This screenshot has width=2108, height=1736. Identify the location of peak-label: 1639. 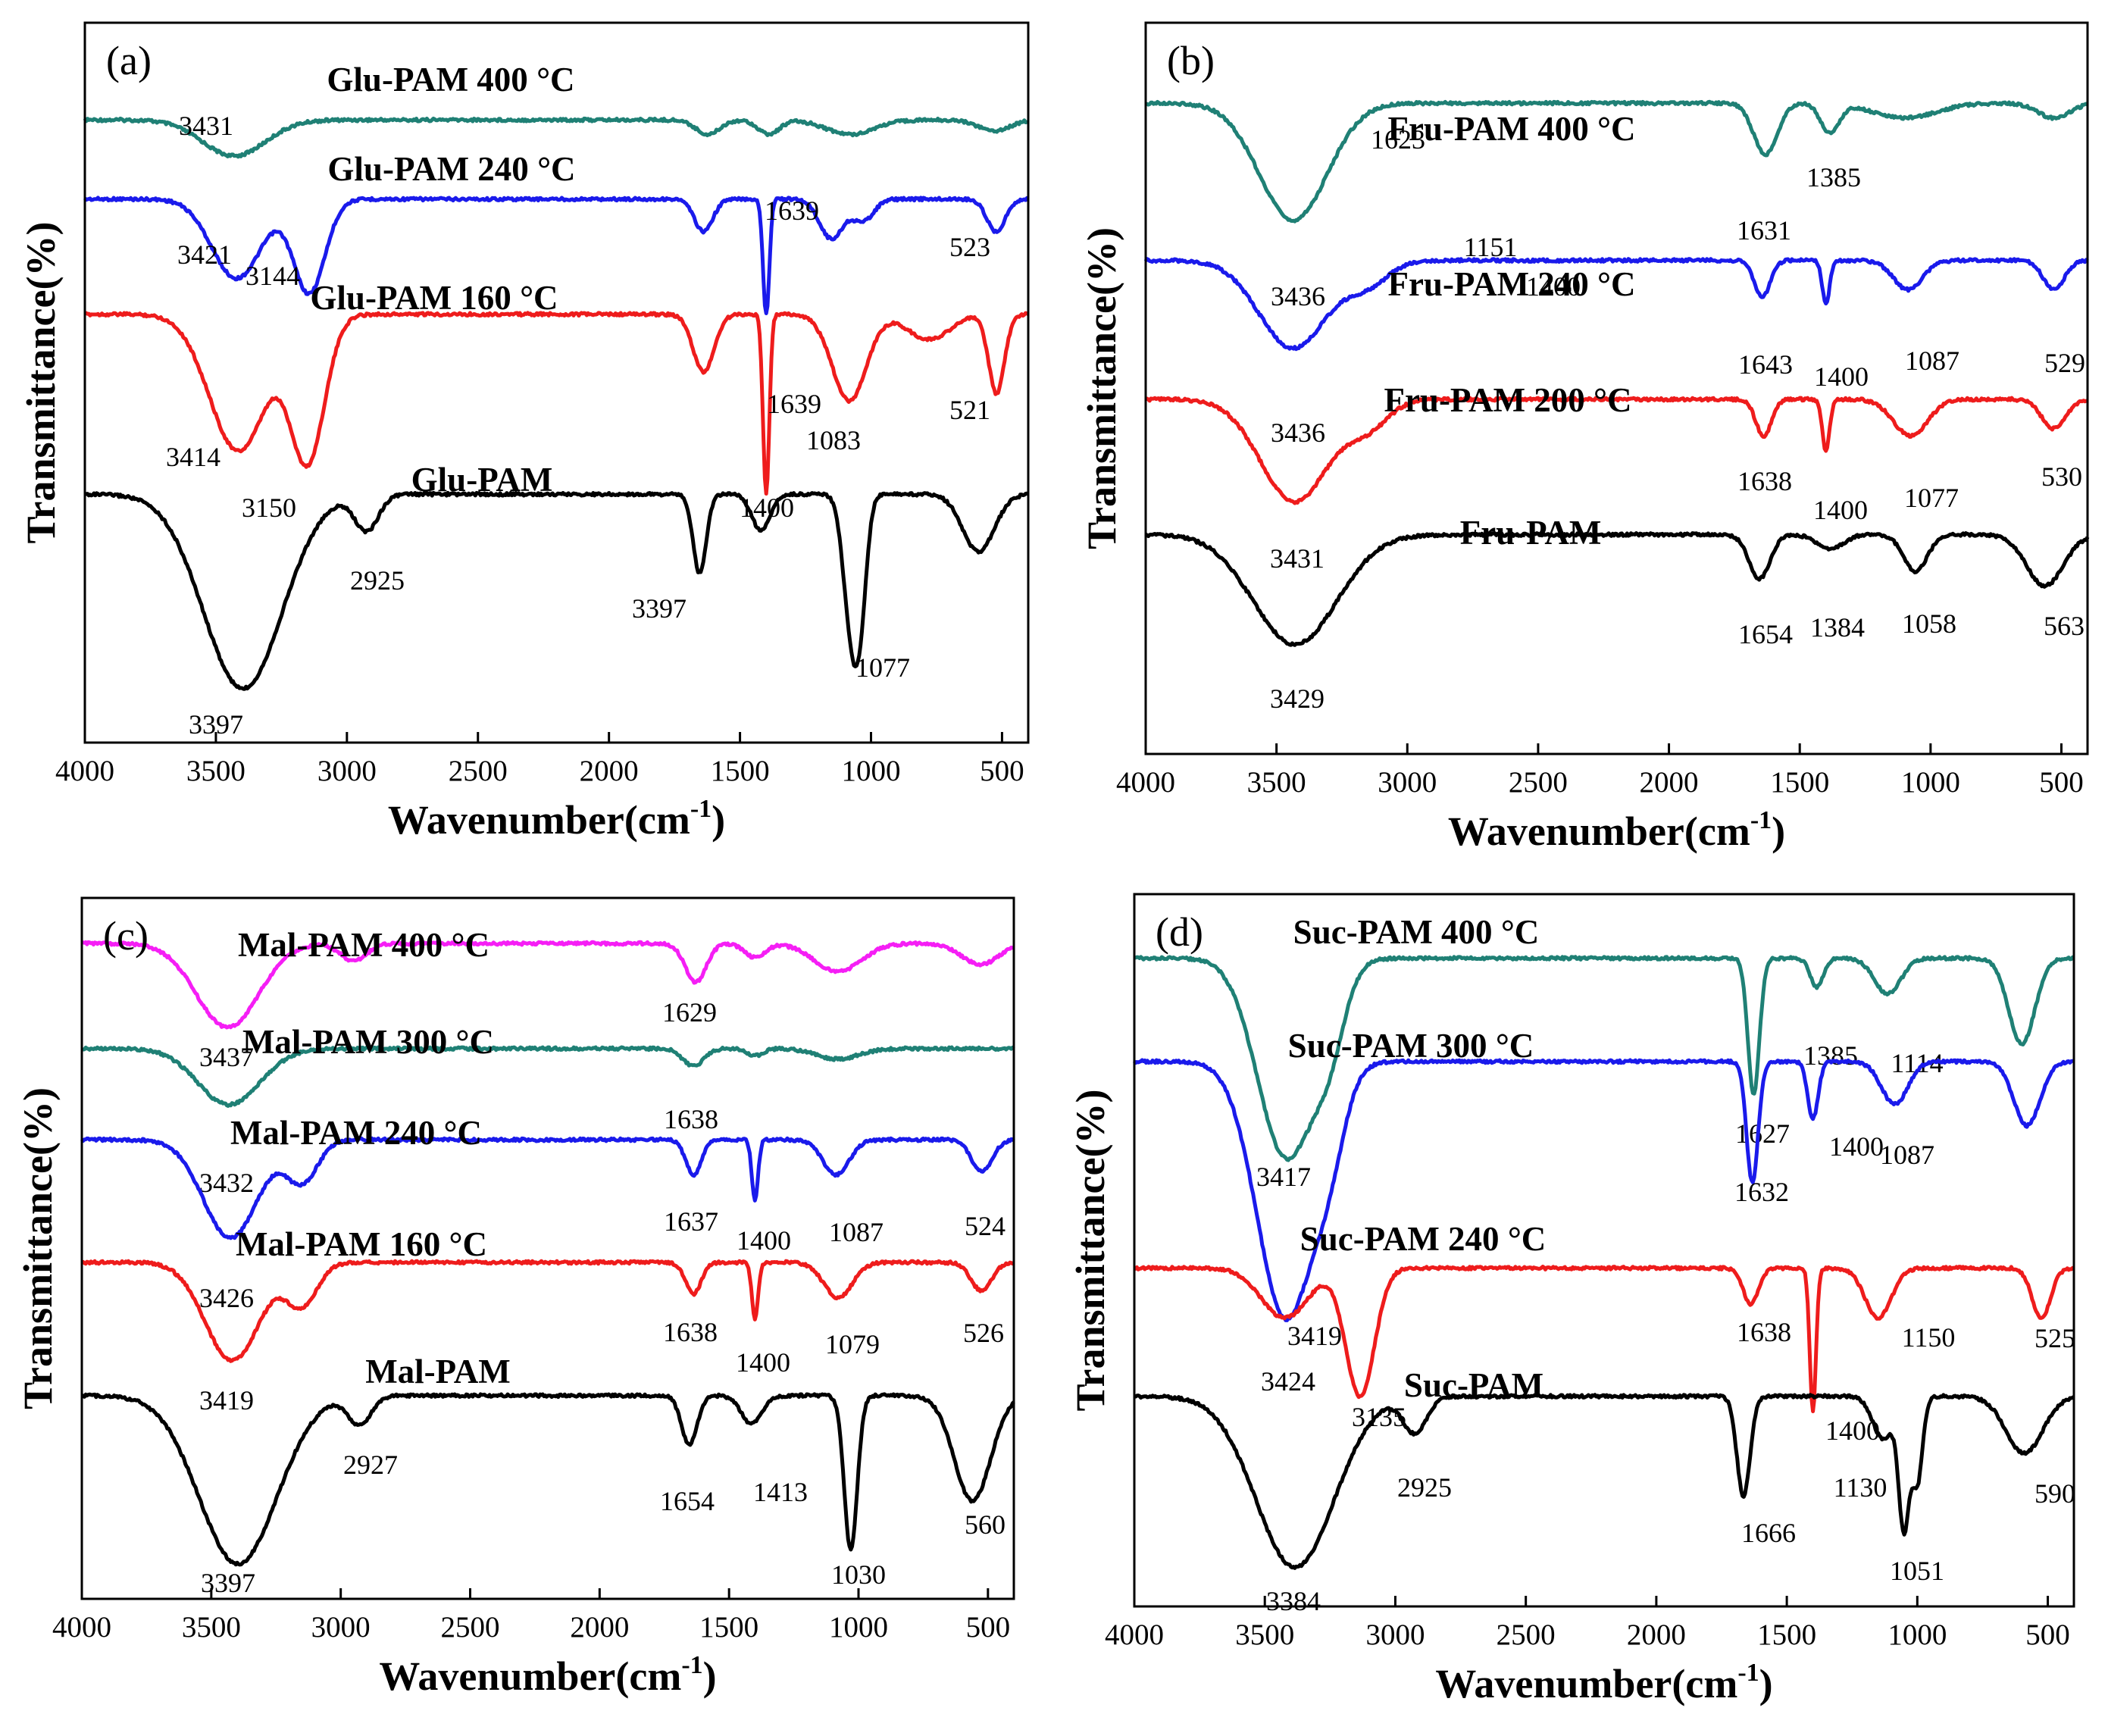
(792, 210).